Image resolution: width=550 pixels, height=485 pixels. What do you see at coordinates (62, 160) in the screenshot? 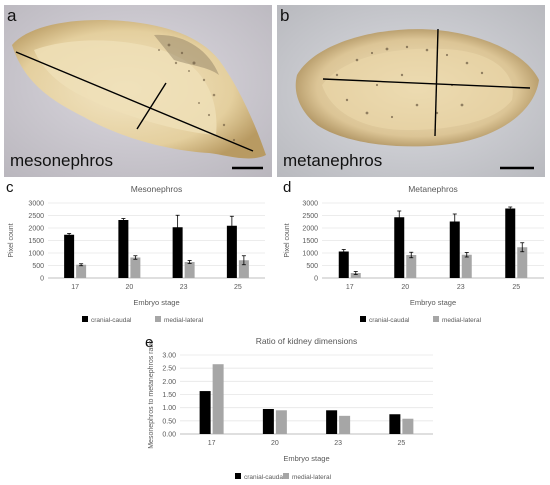
I see `photo-label-mesonephros: mesonephros` at bounding box center [62, 160].